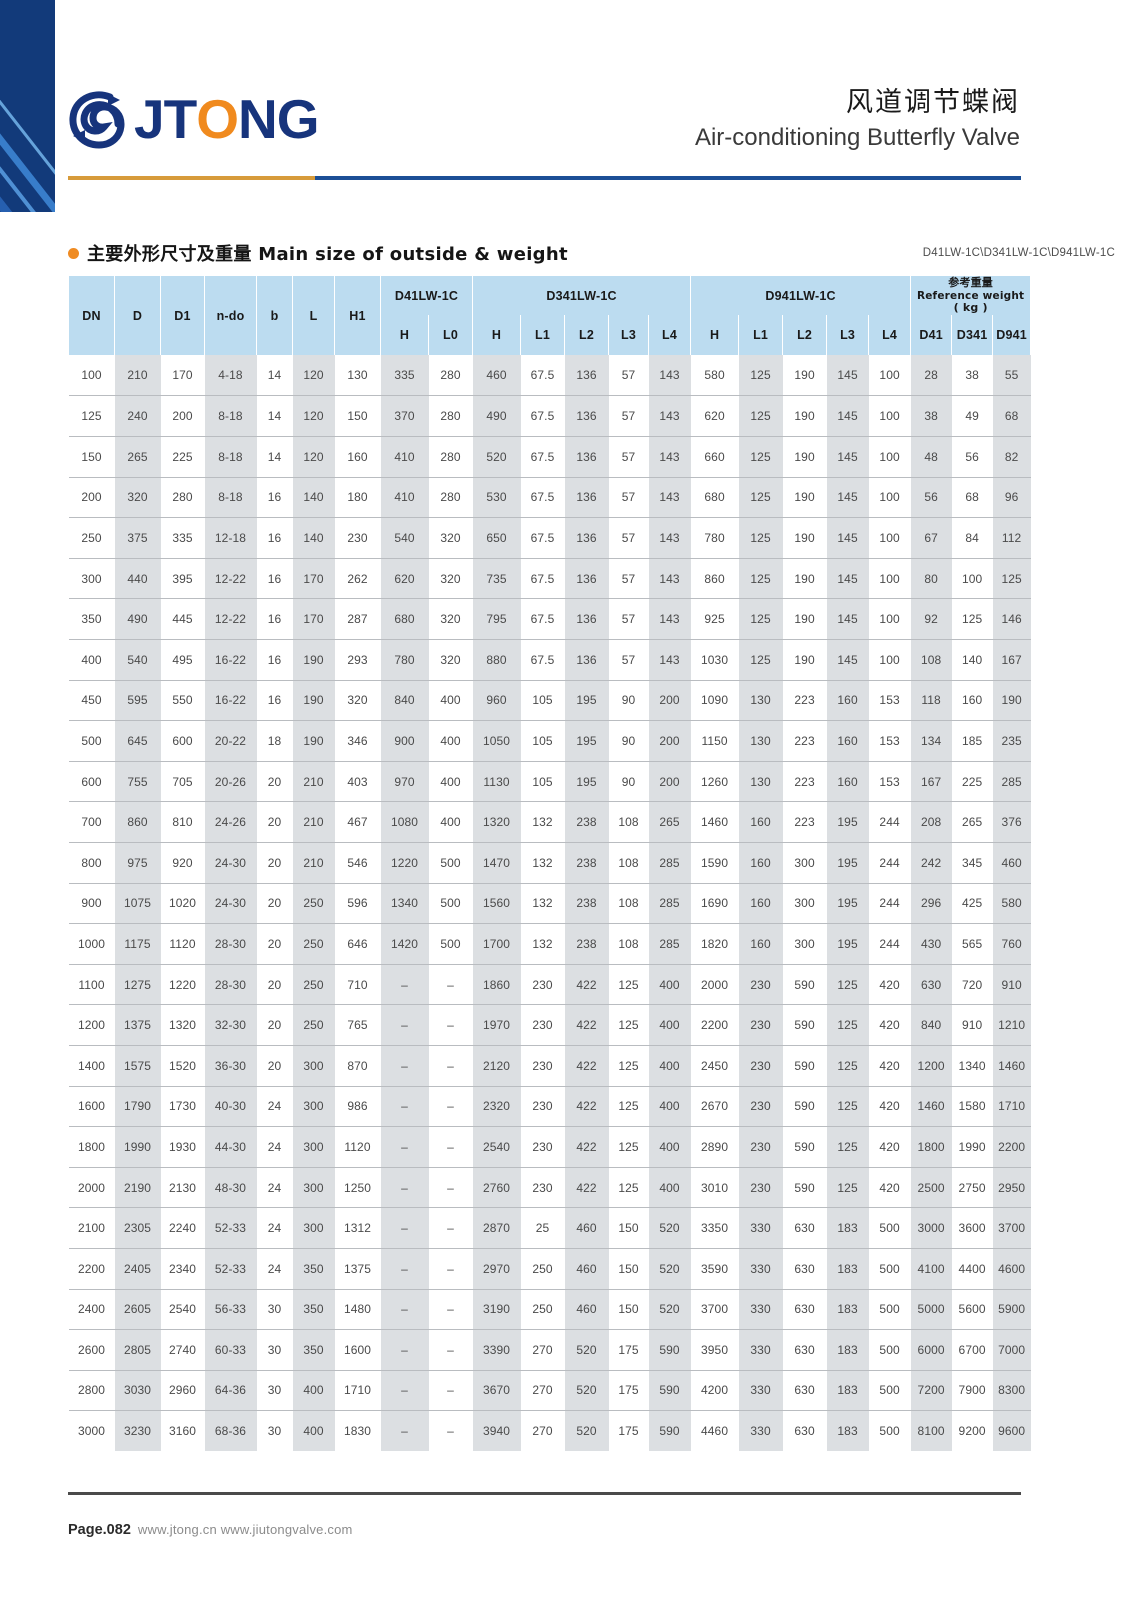 Image resolution: width=1131 pixels, height=1600 pixels. Describe the element at coordinates (357, 822) in the screenshot. I see `table-cell: 467` at that location.